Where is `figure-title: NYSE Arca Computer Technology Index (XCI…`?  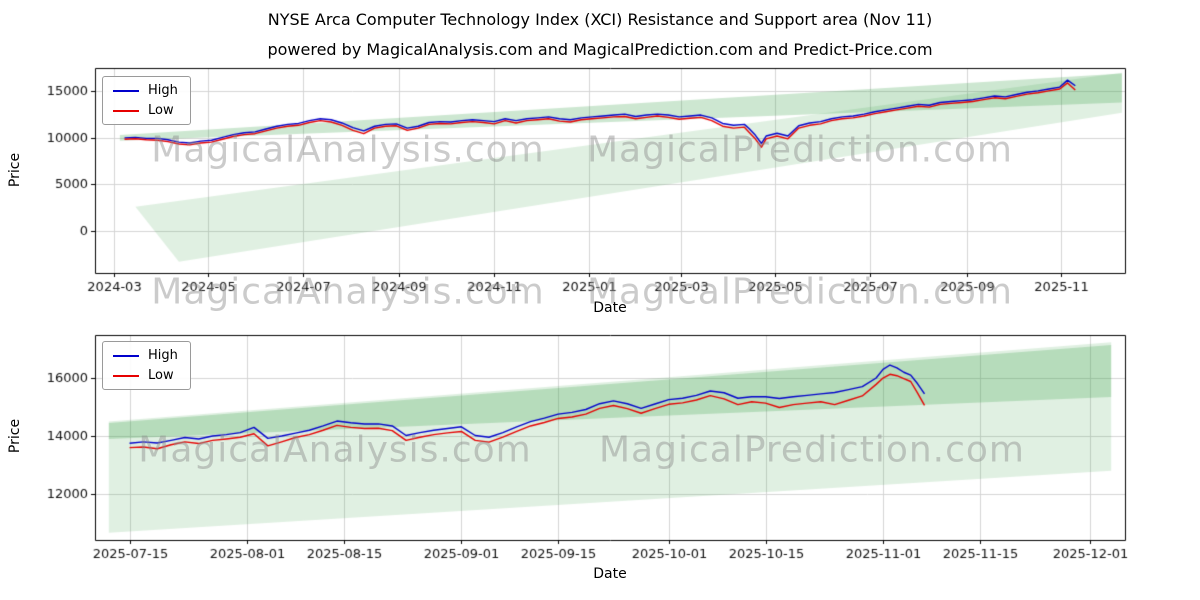
figure-title: NYSE Arca Computer Technology Index (XCI… is located at coordinates (600, 19).